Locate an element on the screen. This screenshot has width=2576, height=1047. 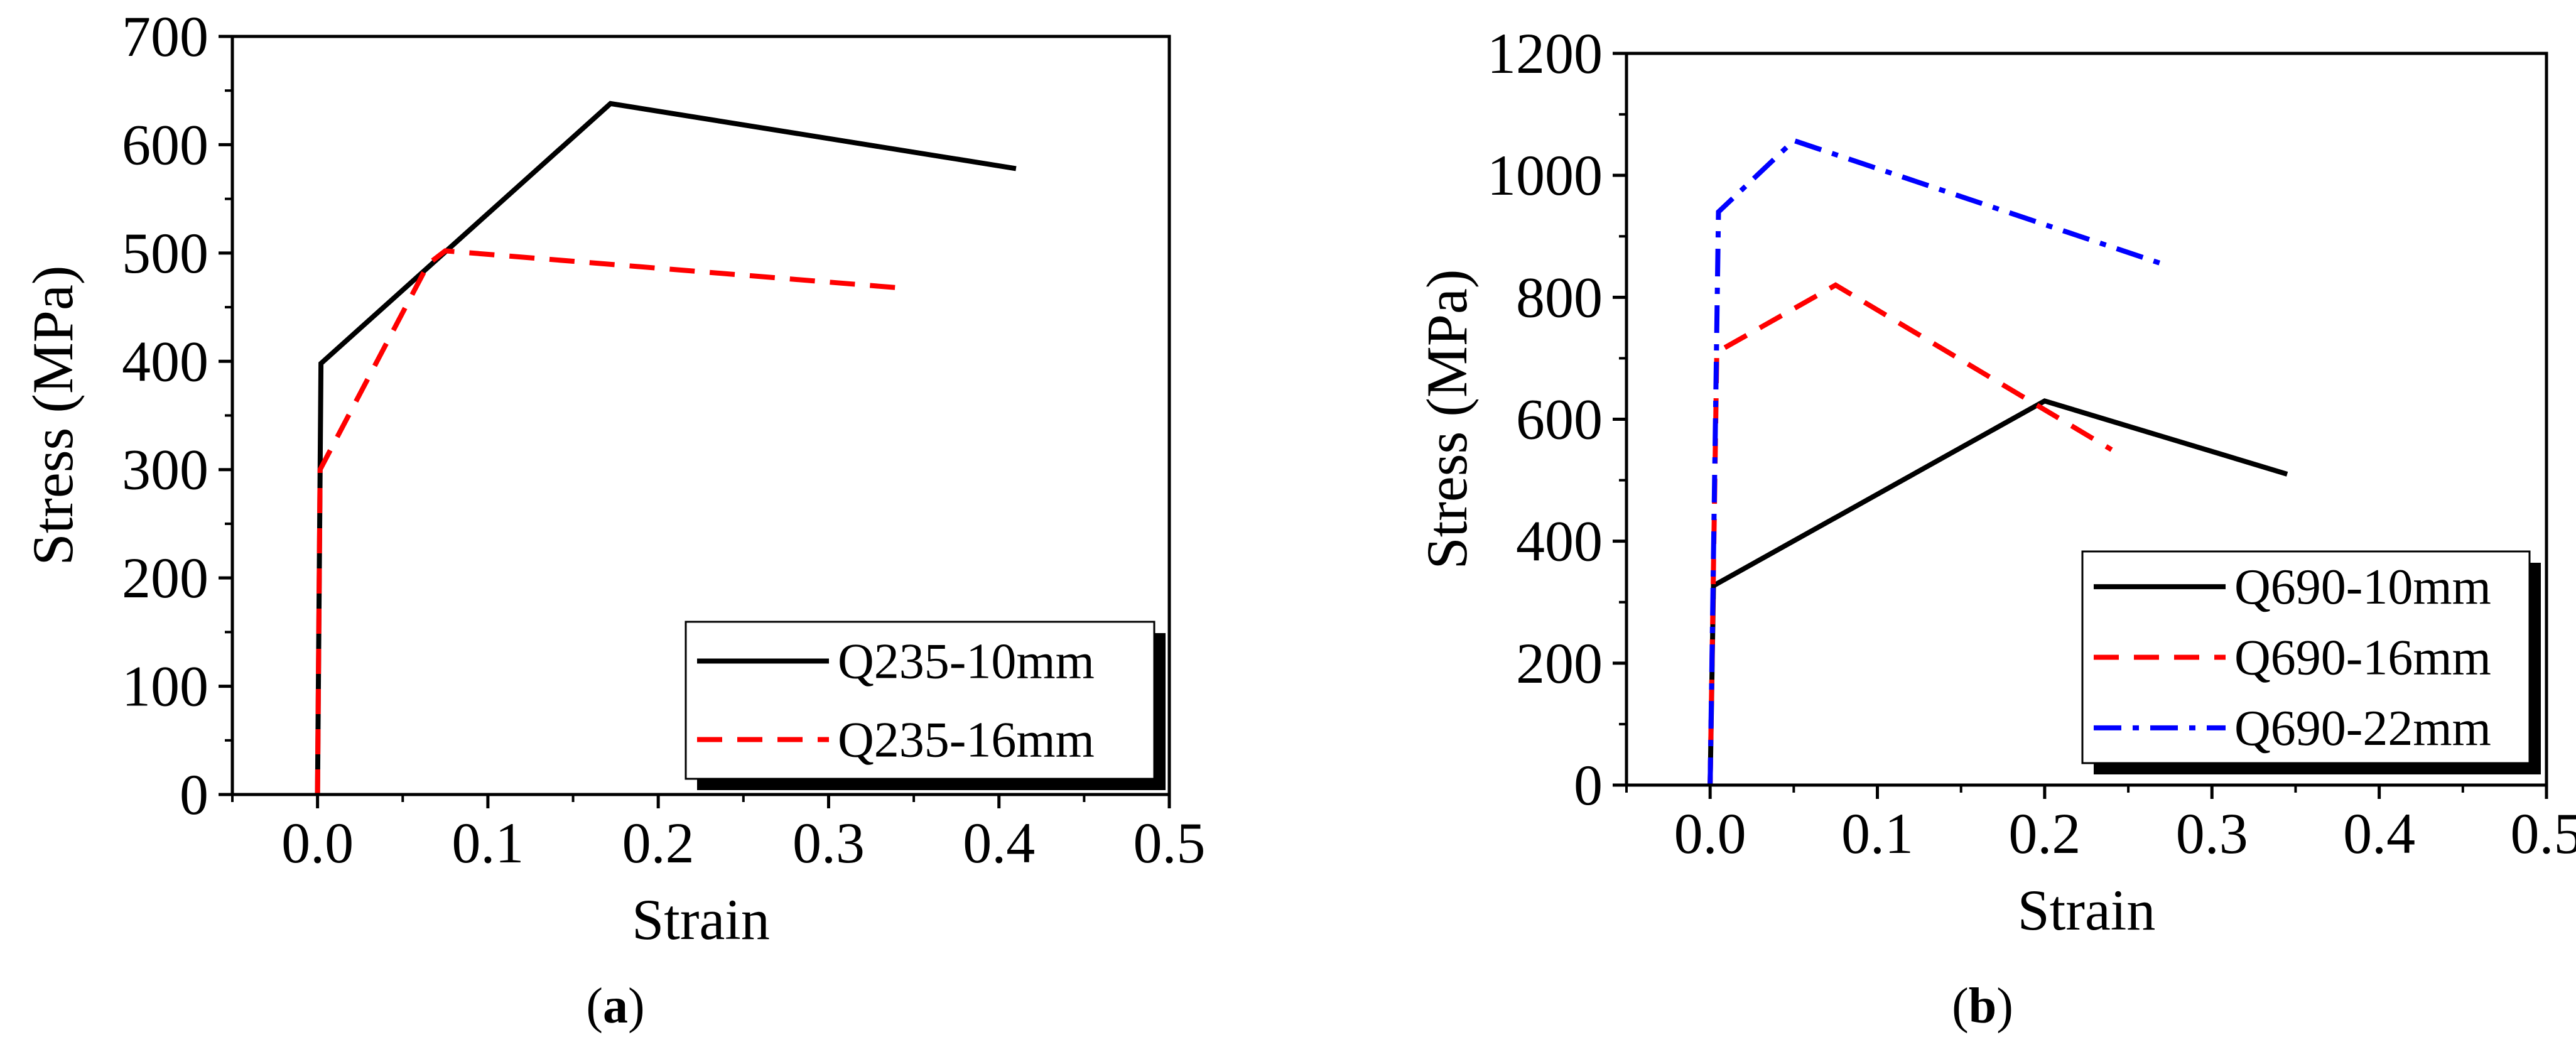
y-tick-label-b-1: 200 is located at coordinates (1560, 663).